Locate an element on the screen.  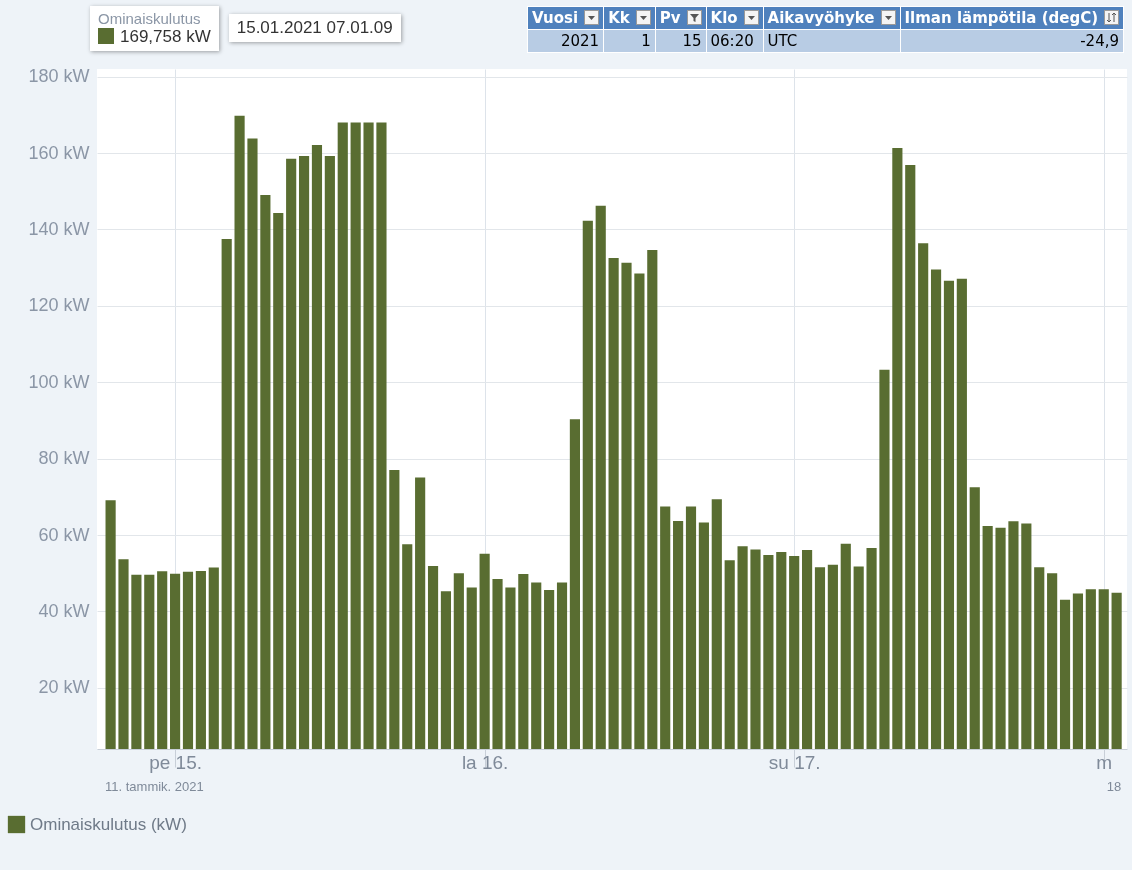
text: Kk is located at coordinates (629, 18).